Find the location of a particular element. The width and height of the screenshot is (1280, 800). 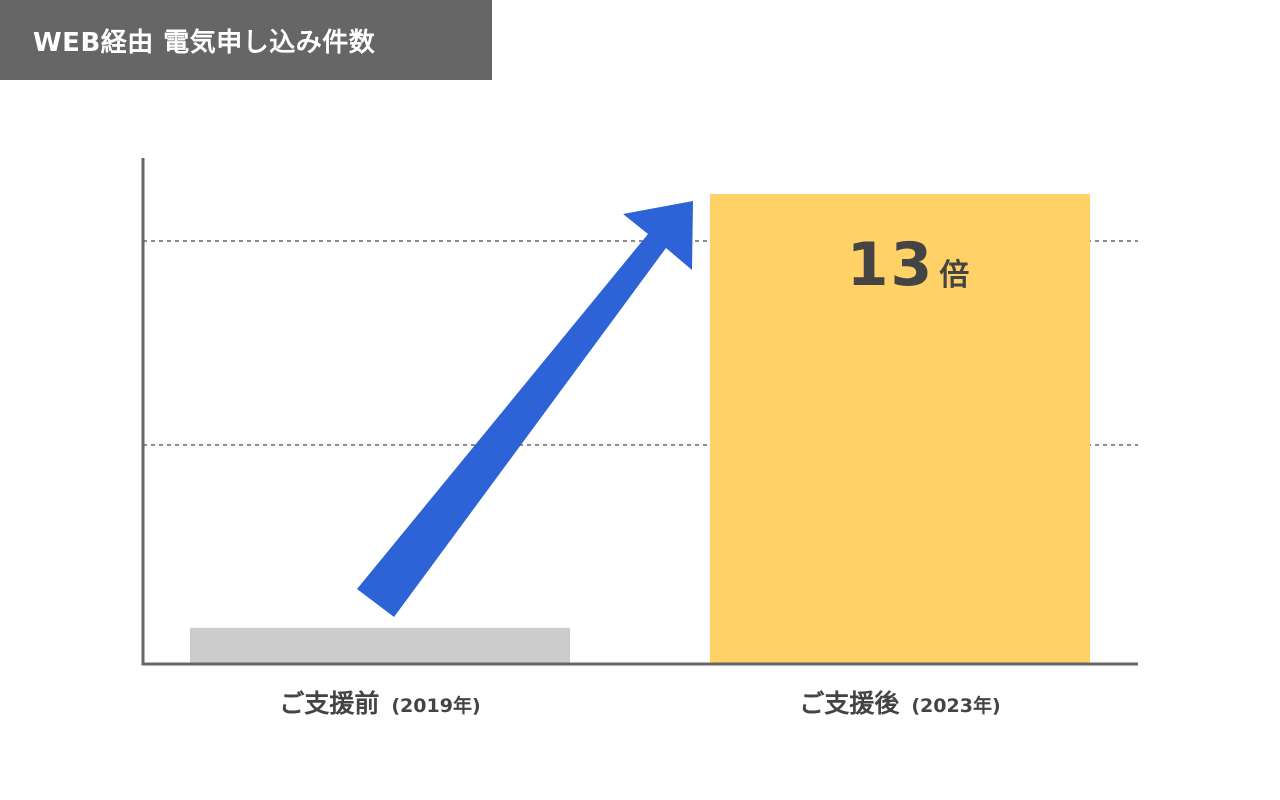

multiplier-annotation: 13 倍 is located at coordinates (908, 265).